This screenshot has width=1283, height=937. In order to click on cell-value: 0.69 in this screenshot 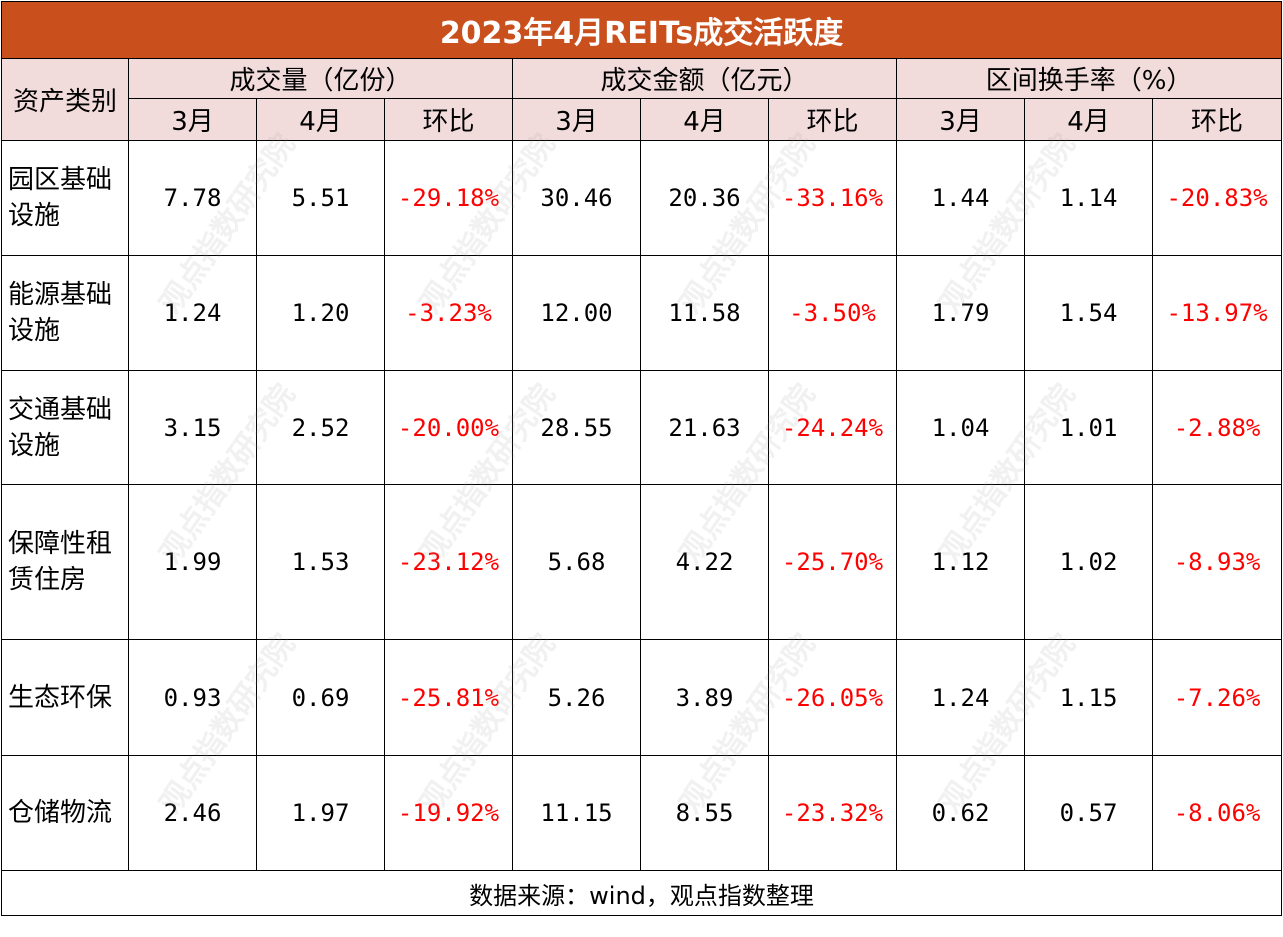, I will do `click(320, 697)`.